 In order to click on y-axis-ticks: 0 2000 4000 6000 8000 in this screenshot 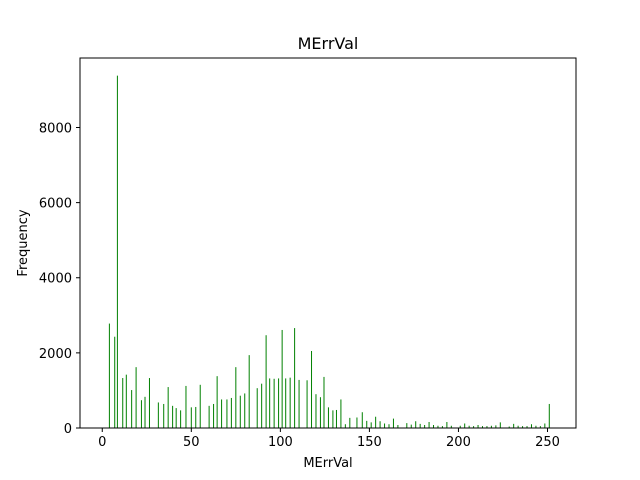, I will do `click(59, 279)`.